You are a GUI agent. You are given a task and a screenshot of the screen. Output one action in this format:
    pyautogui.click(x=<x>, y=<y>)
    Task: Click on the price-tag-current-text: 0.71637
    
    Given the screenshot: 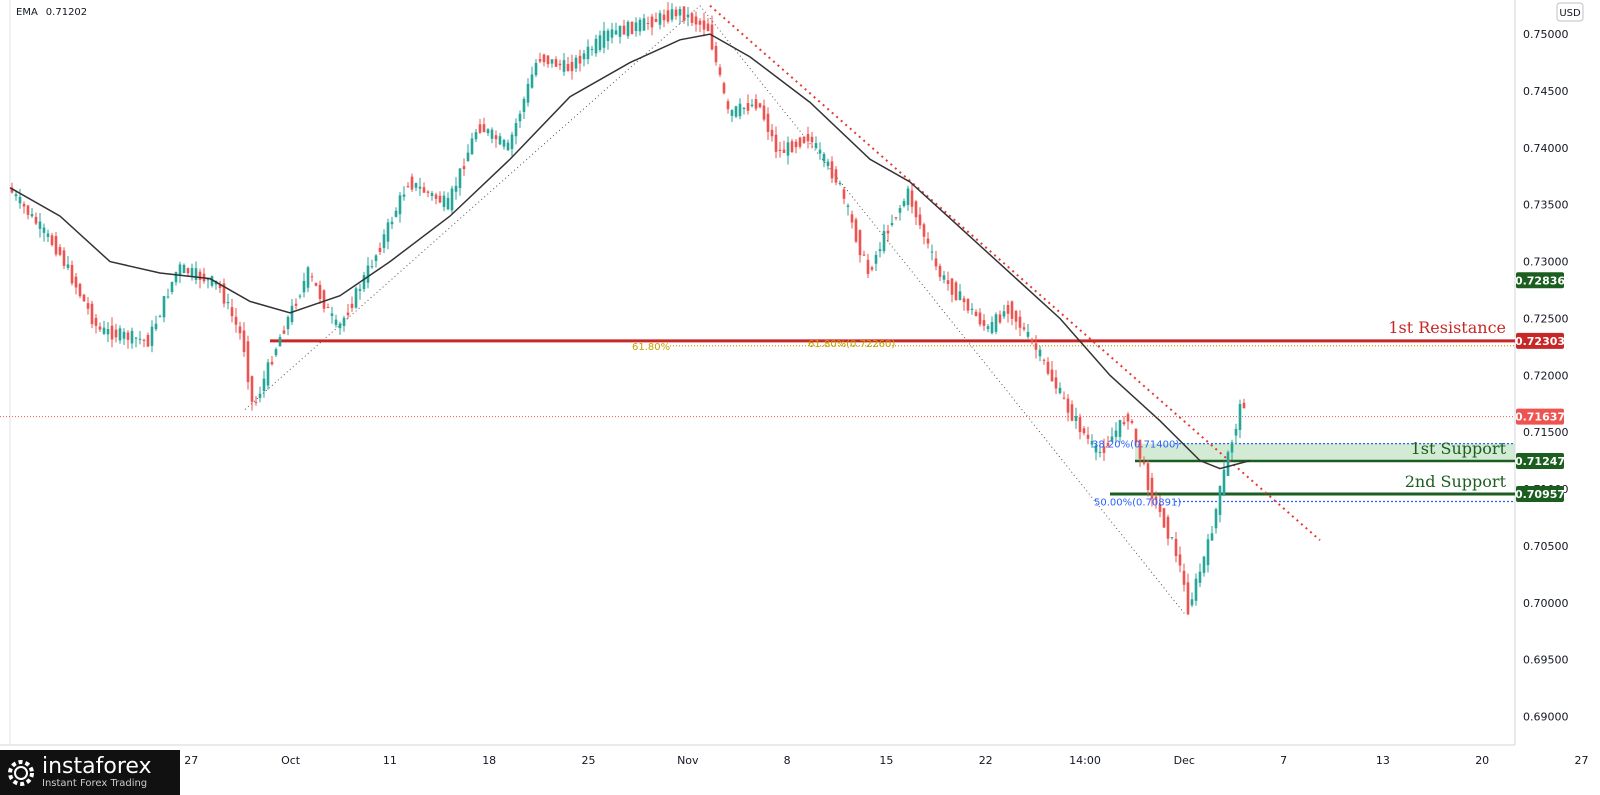 What is the action you would take?
    pyautogui.click(x=1540, y=417)
    